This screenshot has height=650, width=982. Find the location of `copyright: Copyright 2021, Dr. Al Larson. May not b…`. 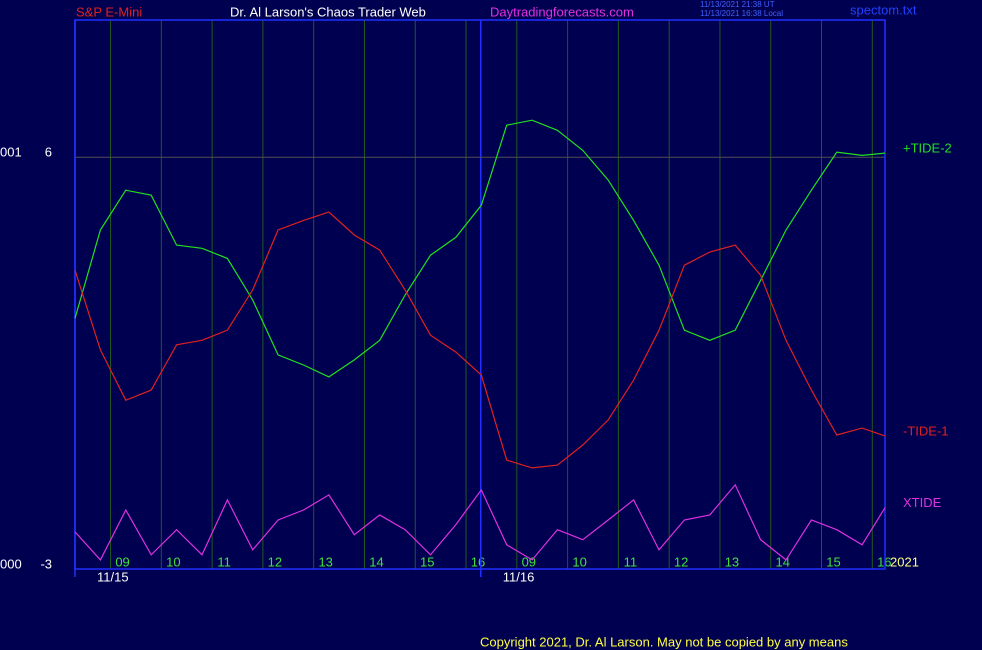

copyright: Copyright 2021, Dr. Al Larson. May not b… is located at coordinates (664, 641).